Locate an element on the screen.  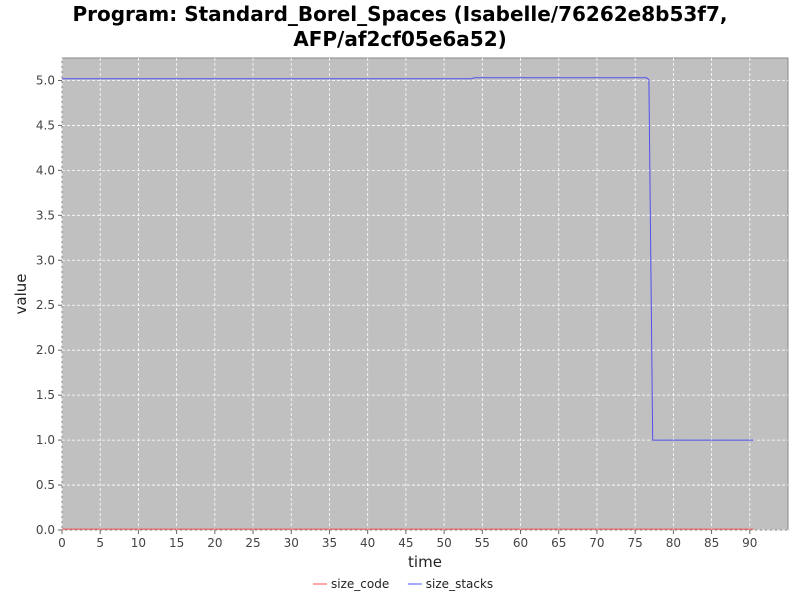
x-tick-label: 85 is located at coordinates (711, 543).